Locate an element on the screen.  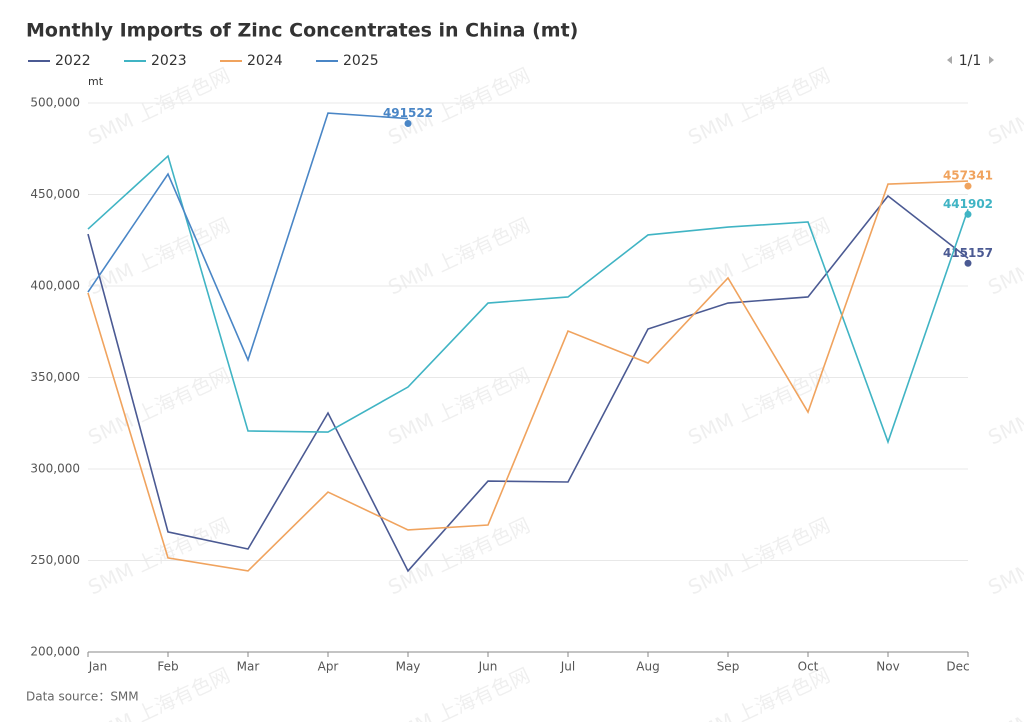
x-tick-label: Apr is located at coordinates (328, 667).